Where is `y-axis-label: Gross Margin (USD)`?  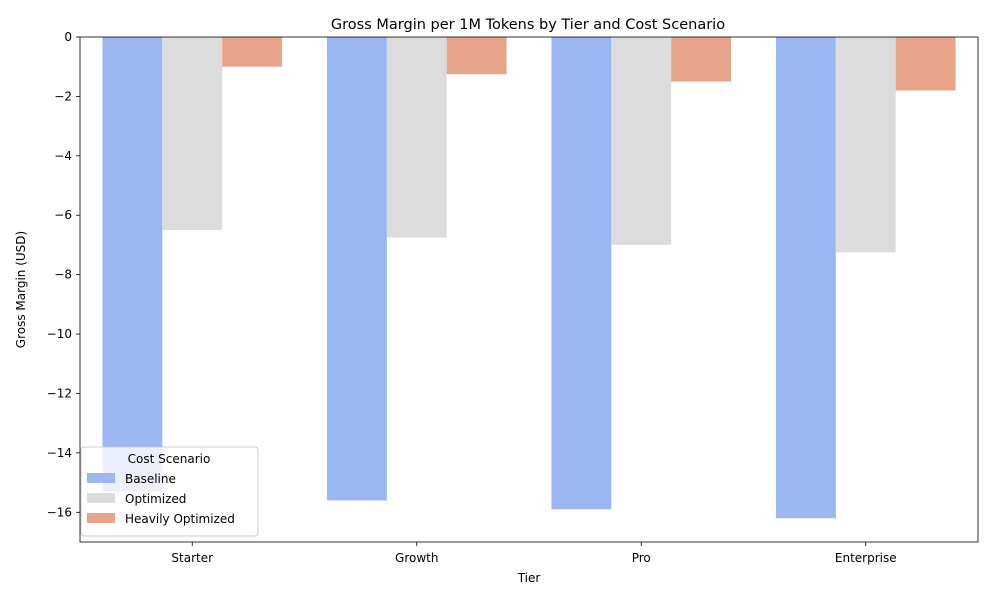 y-axis-label: Gross Margin (USD) is located at coordinates (21, 289).